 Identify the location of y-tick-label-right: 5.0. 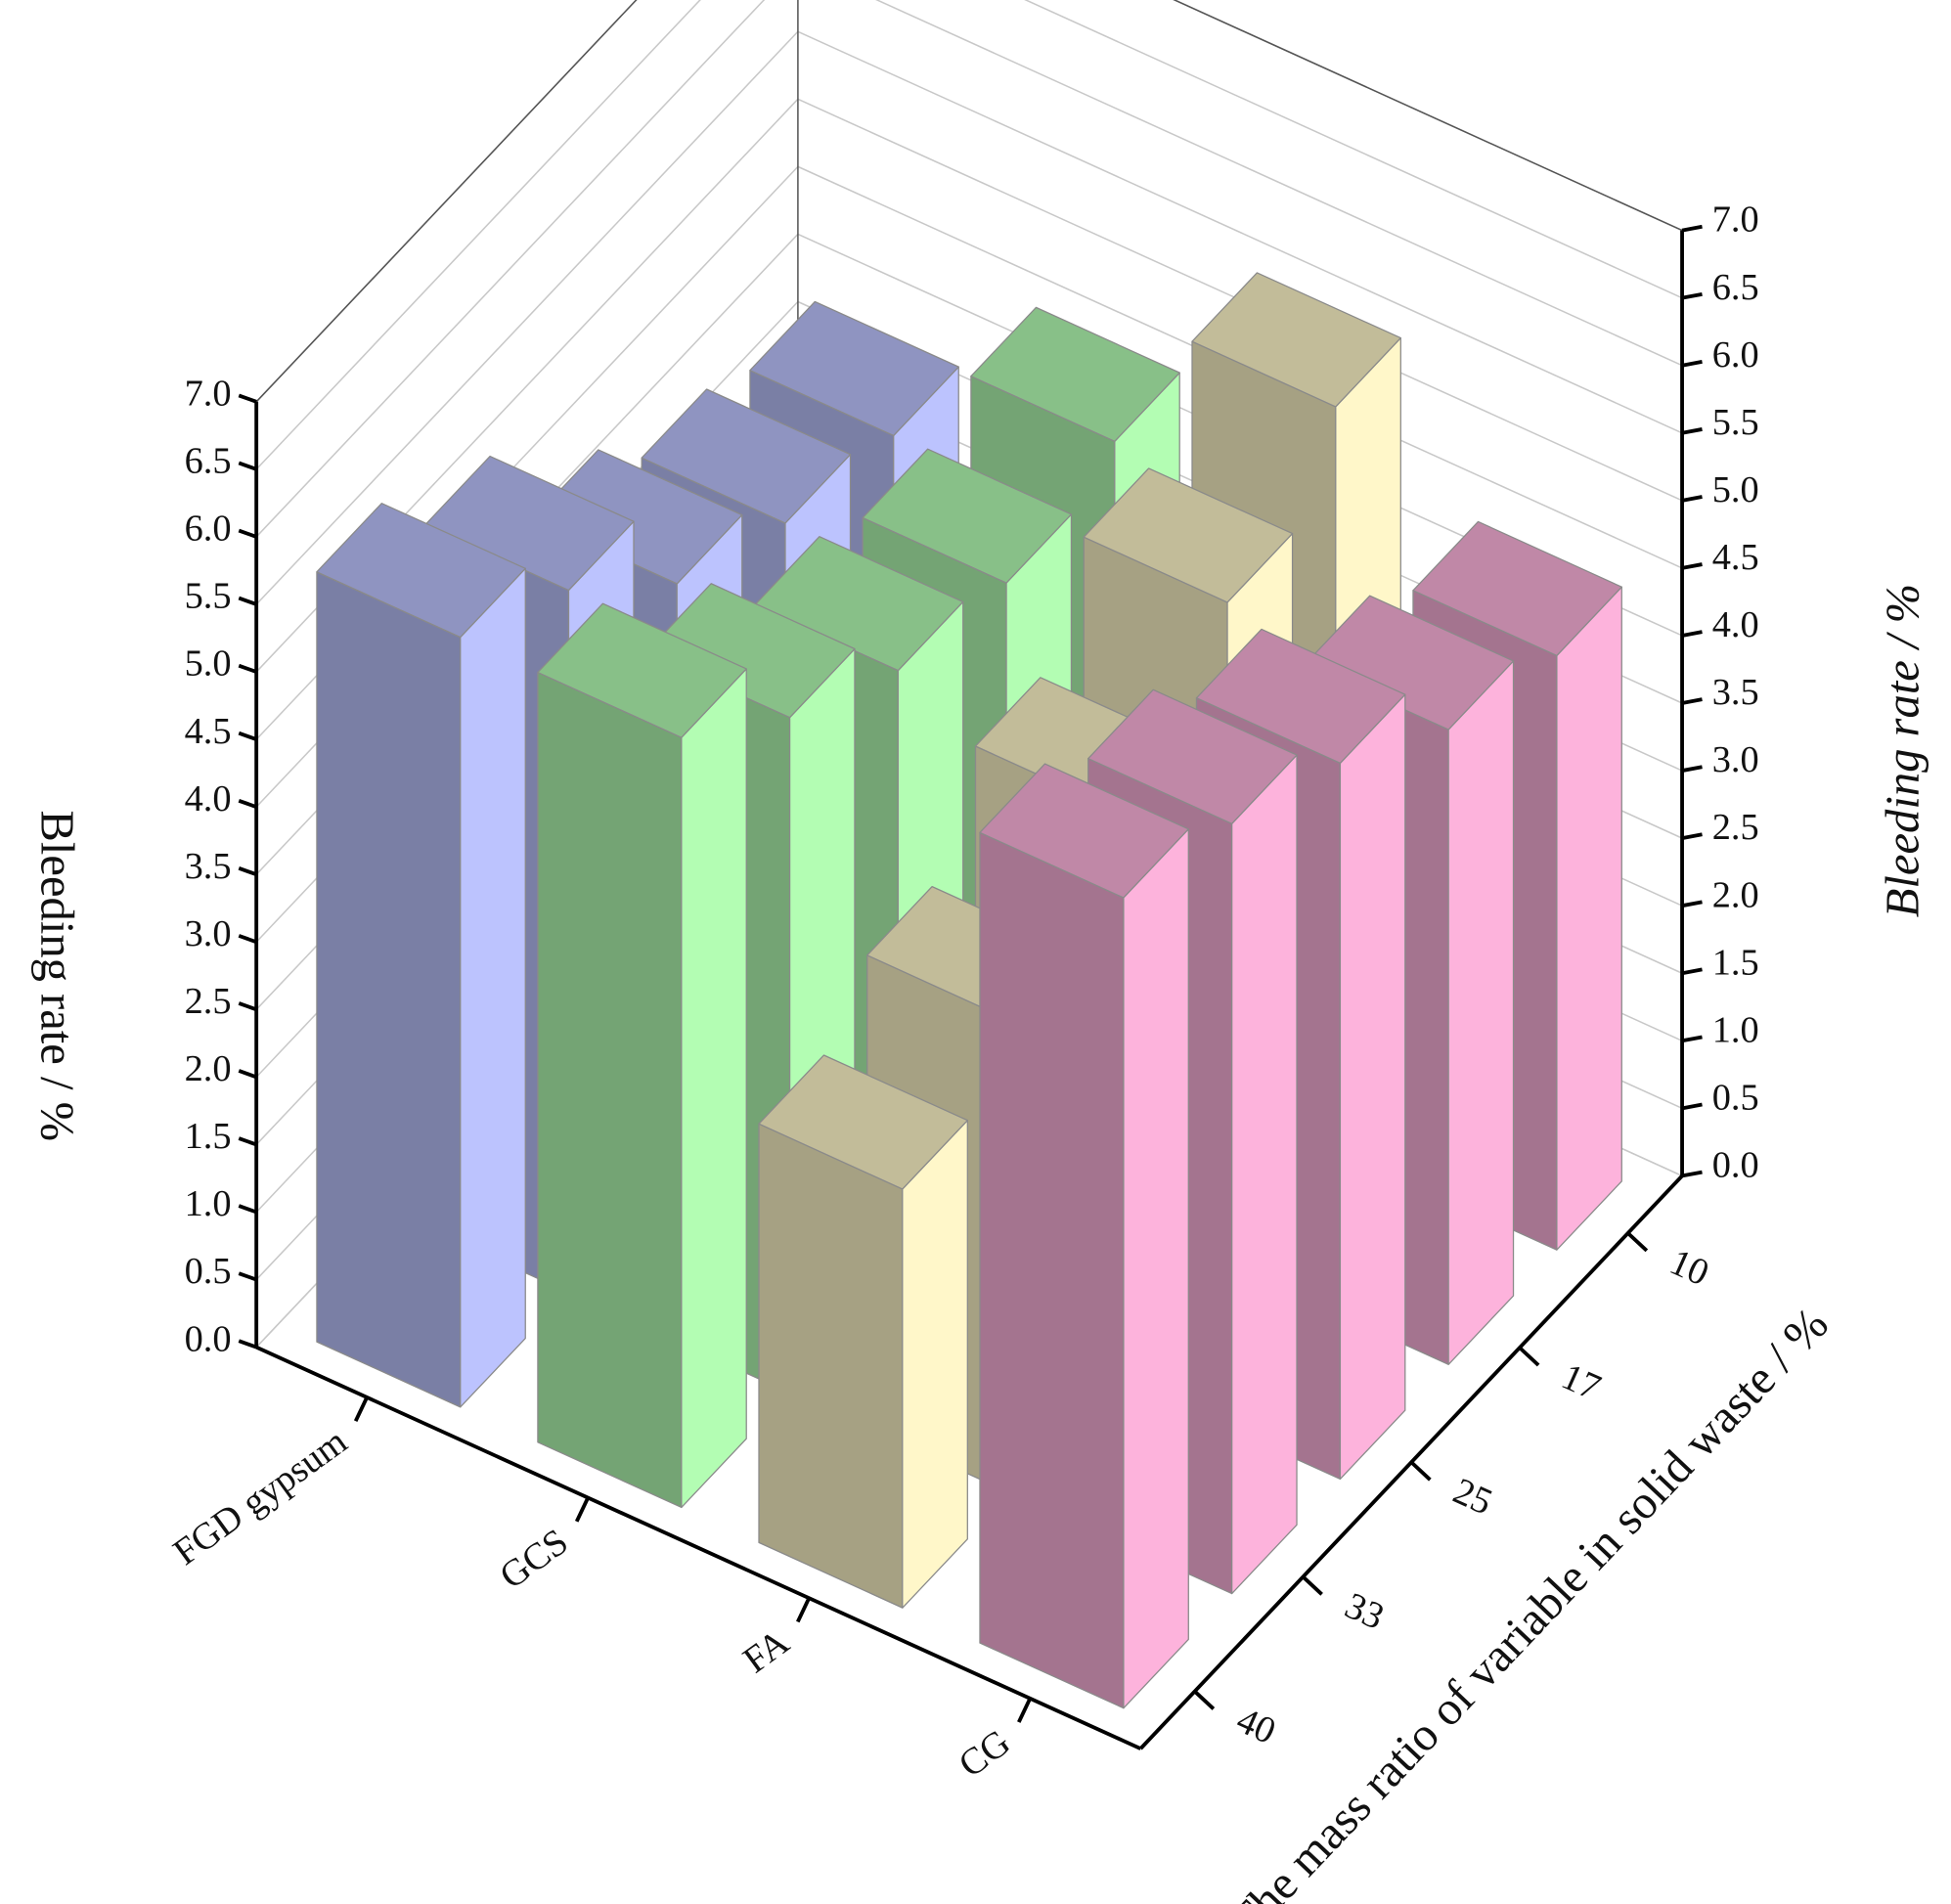
(1735, 489).